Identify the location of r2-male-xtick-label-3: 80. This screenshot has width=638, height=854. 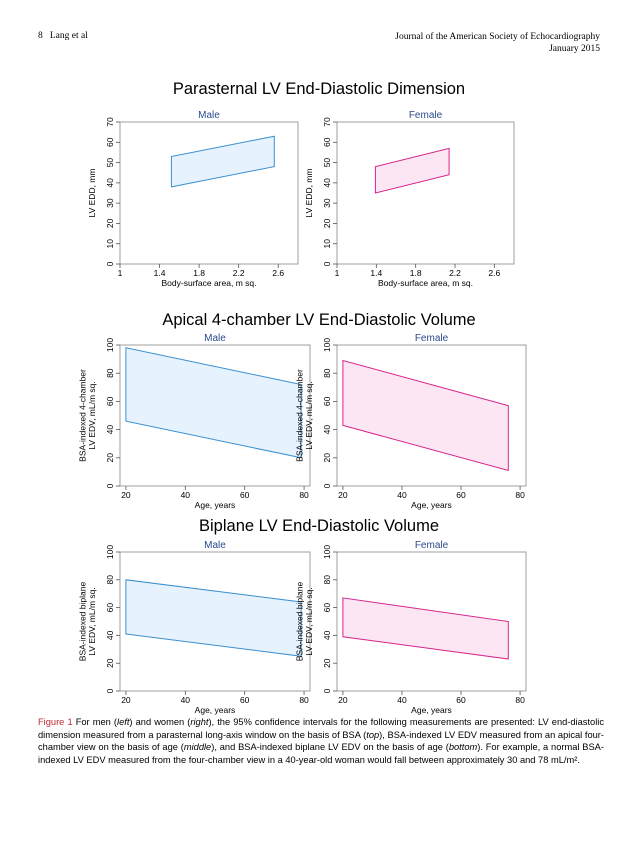
(304, 700).